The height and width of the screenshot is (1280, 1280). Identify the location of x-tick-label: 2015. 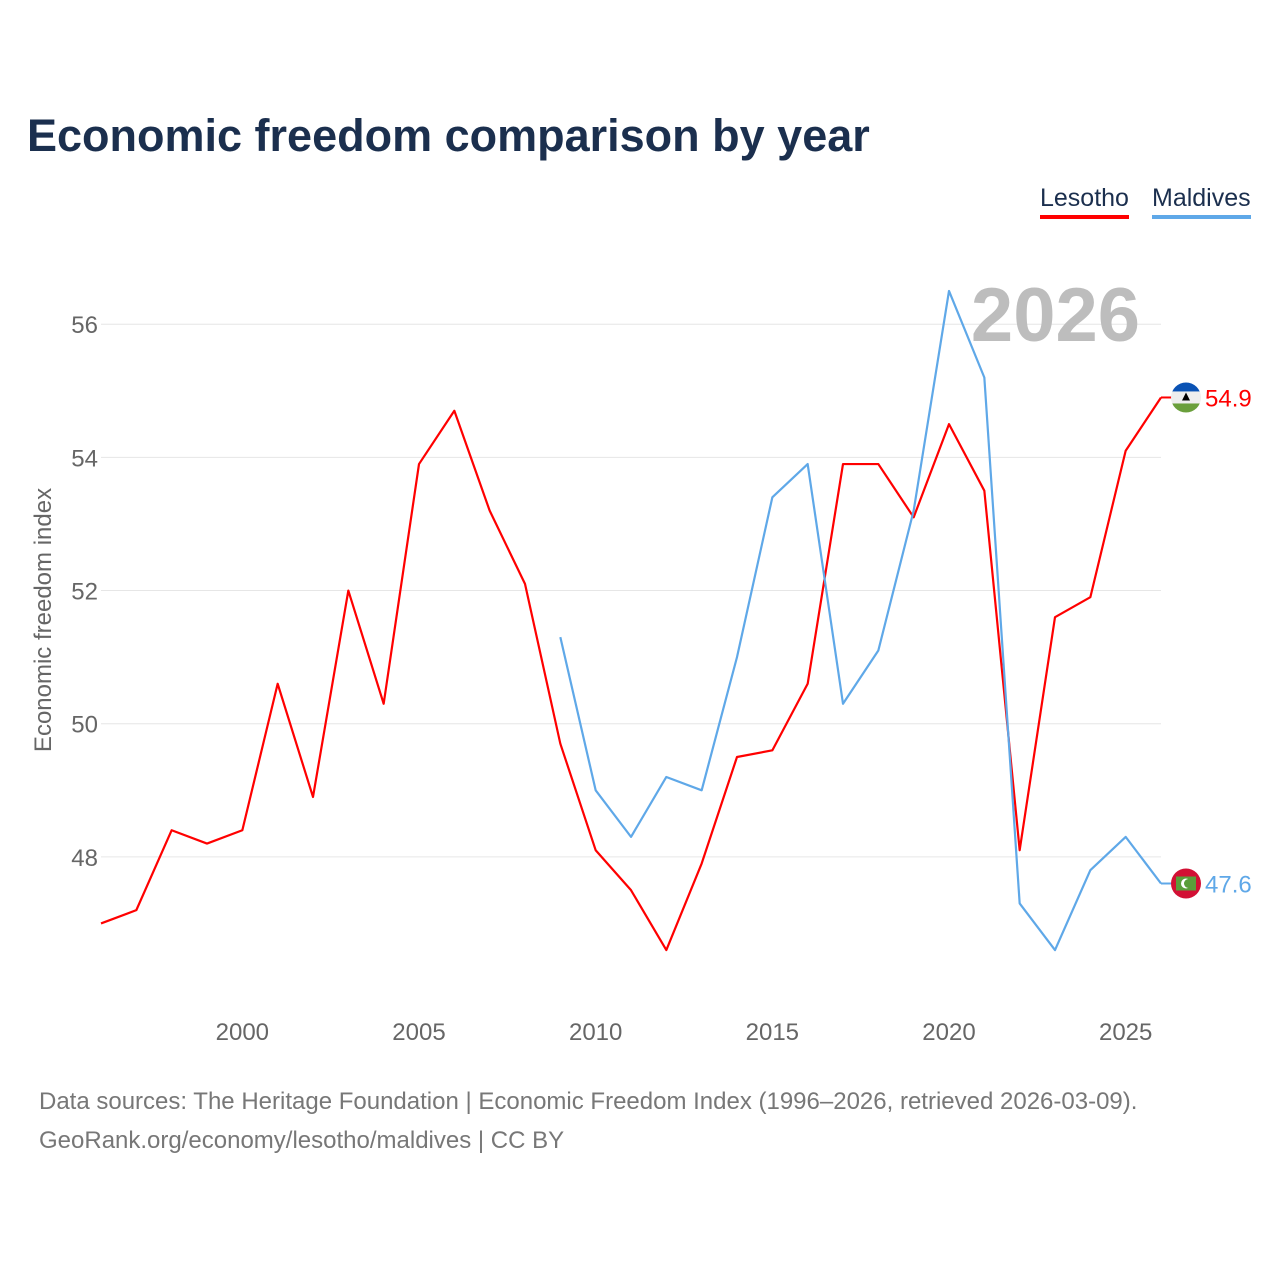
(772, 1032).